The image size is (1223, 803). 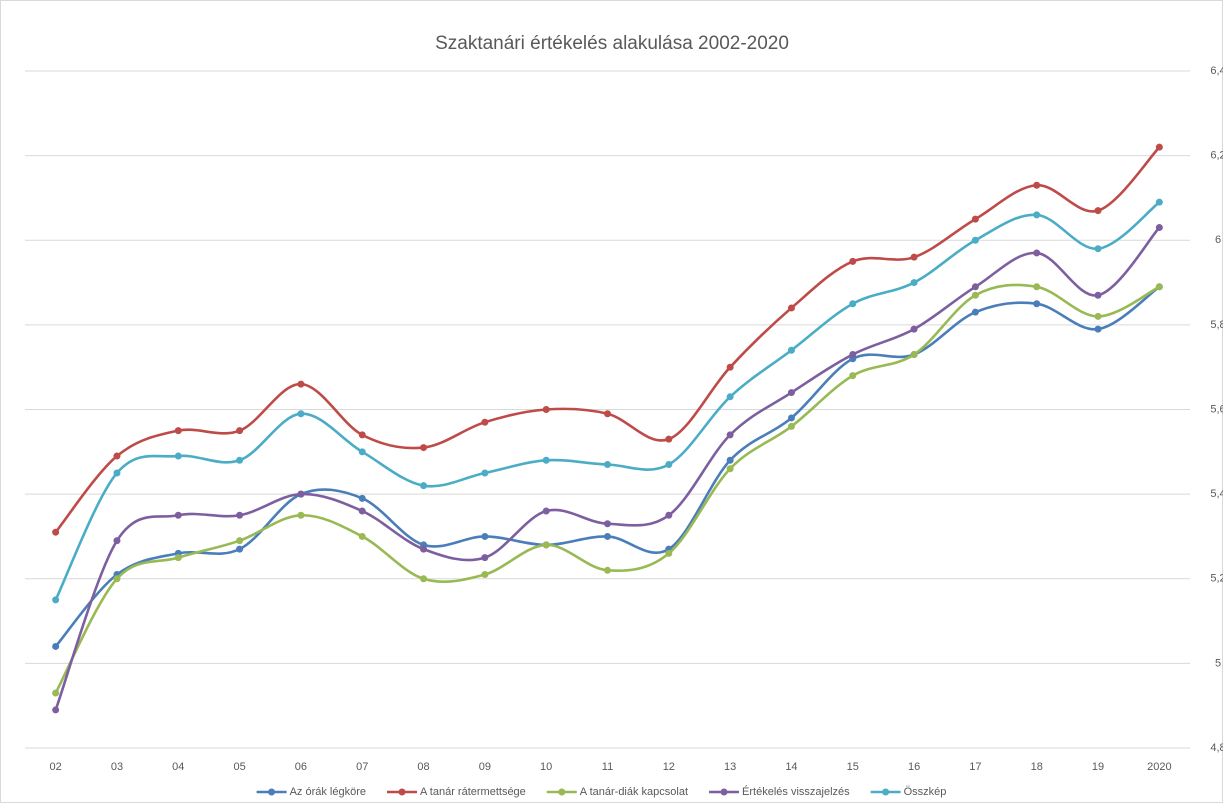 What do you see at coordinates (1159, 767) in the screenshot?
I see `x-tick-label: 2020` at bounding box center [1159, 767].